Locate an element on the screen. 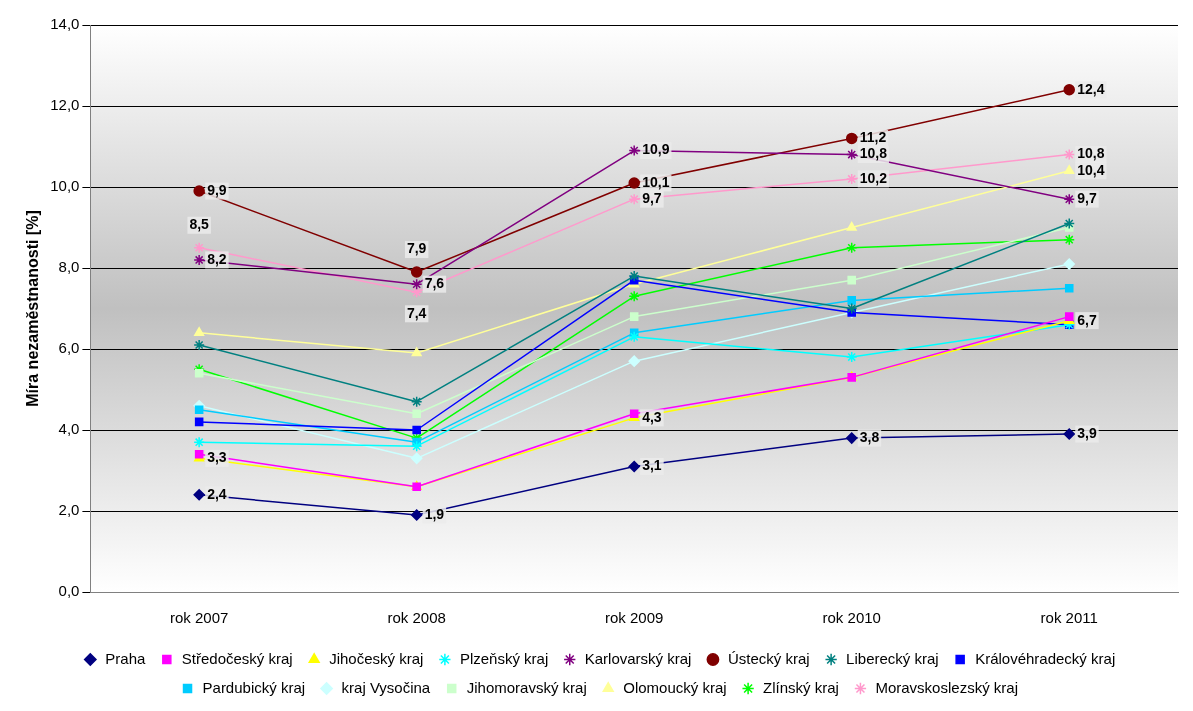  legend-label: Ústecký kraj is located at coordinates (768, 658).